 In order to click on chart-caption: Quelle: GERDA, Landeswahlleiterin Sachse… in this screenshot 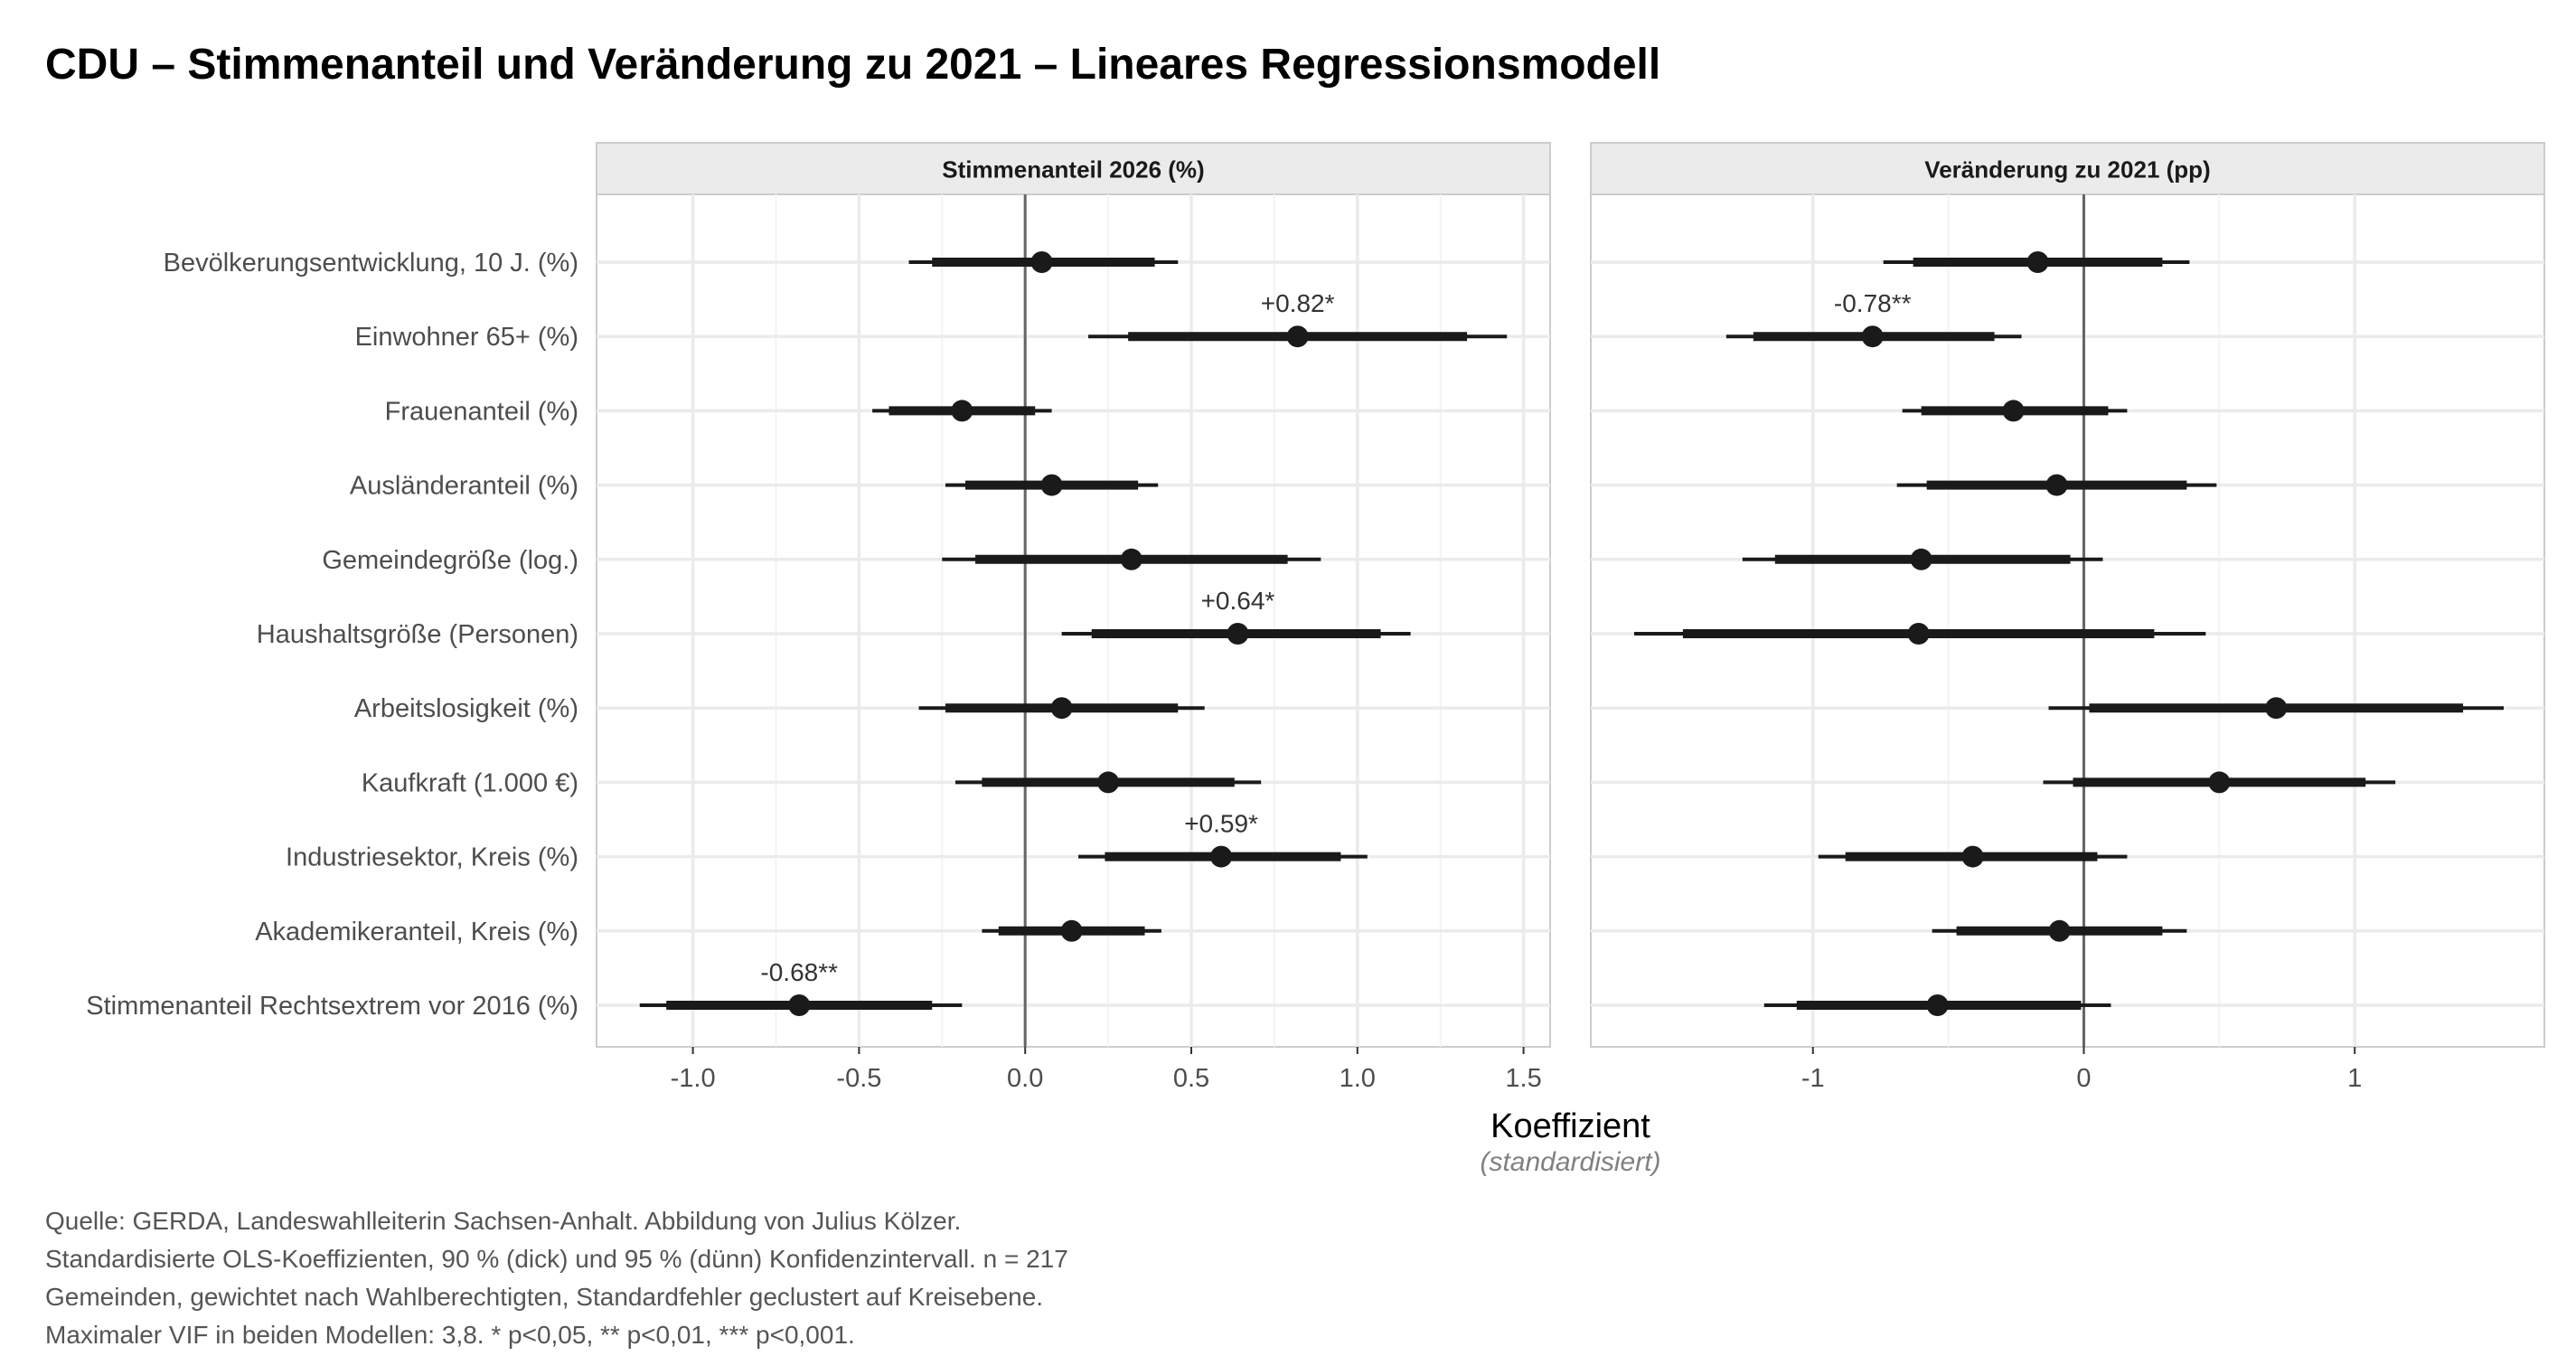, I will do `click(556, 1278)`.